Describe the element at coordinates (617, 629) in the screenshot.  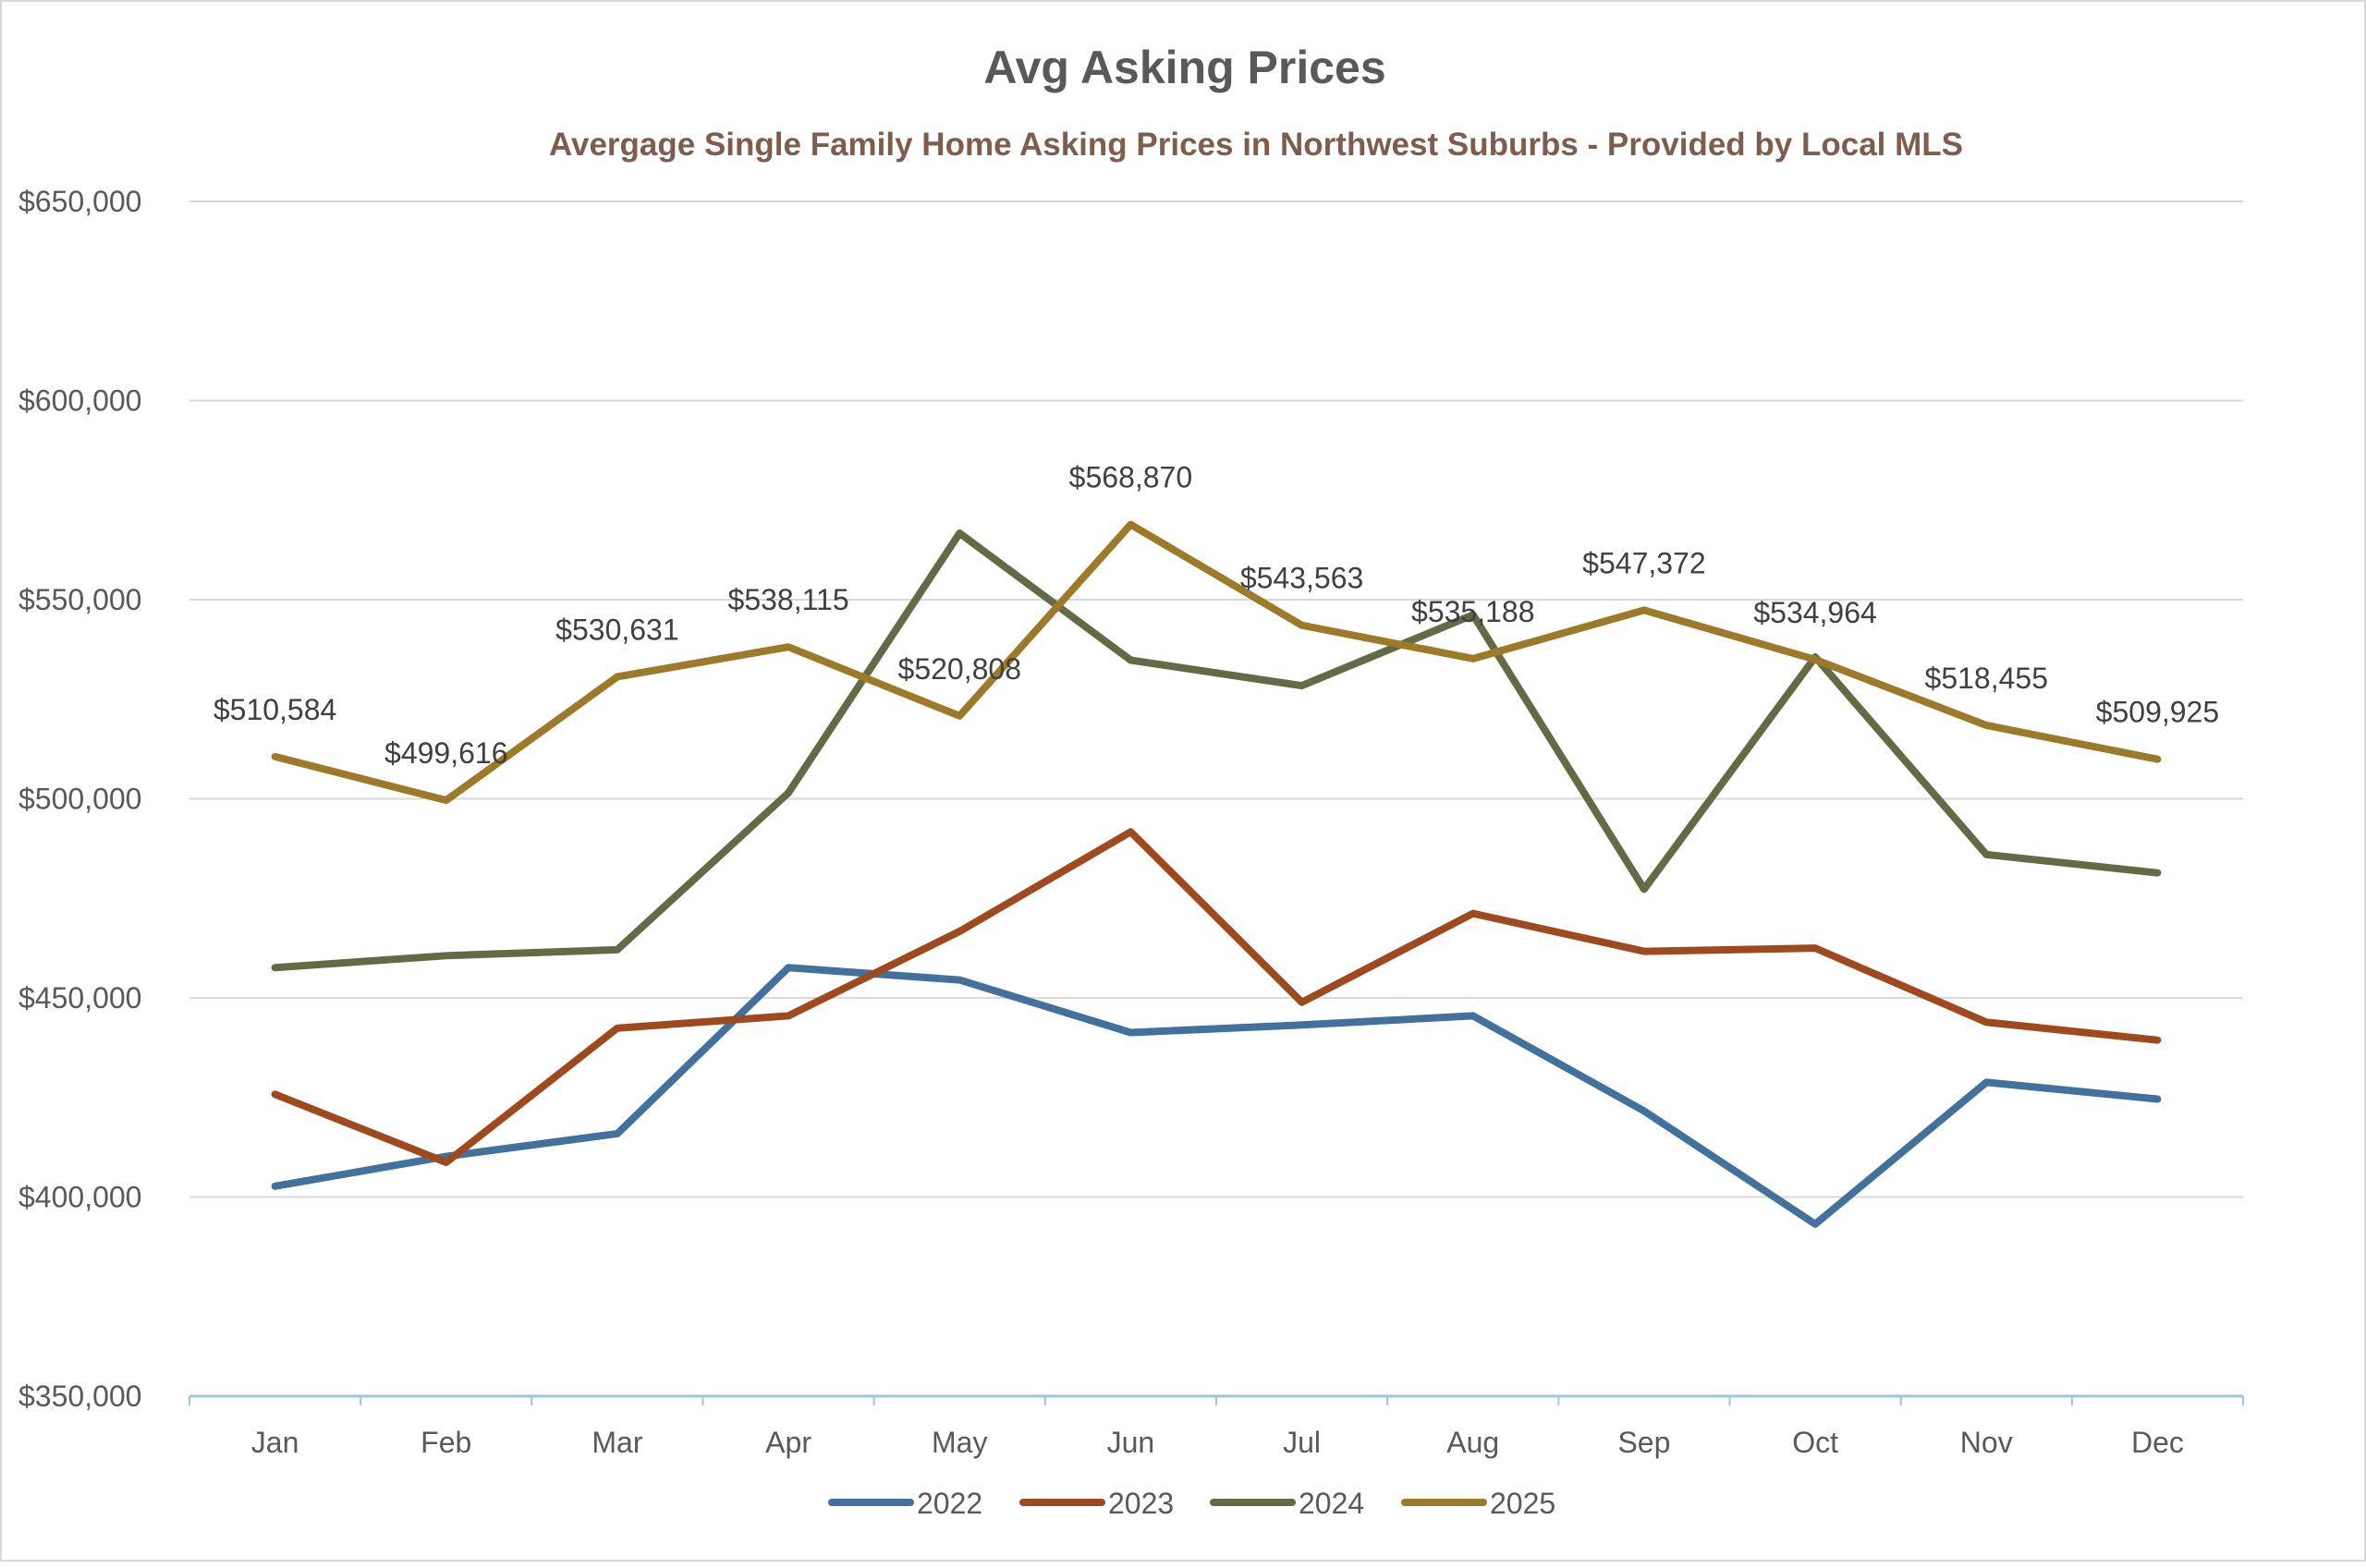
I see `data-label: $530,631` at that location.